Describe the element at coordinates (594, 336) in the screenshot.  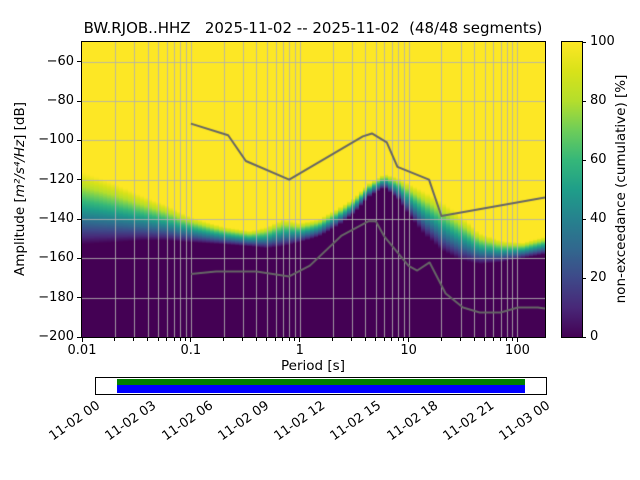
I see `colorbar-tick-label: 0` at that location.